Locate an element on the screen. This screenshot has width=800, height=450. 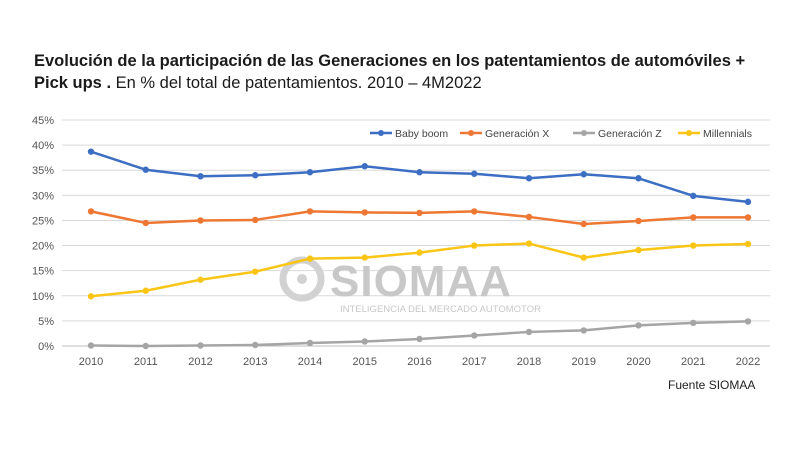
series-baby-boom is located at coordinates (419, 177).